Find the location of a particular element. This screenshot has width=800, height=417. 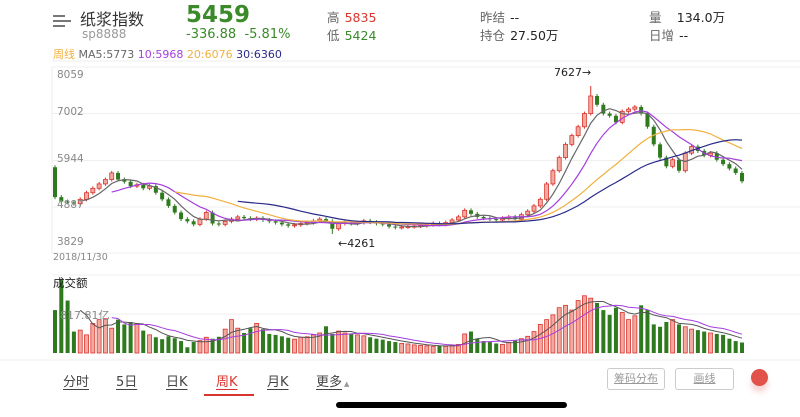

ma30-value: 30:6360 is located at coordinates (259, 54).